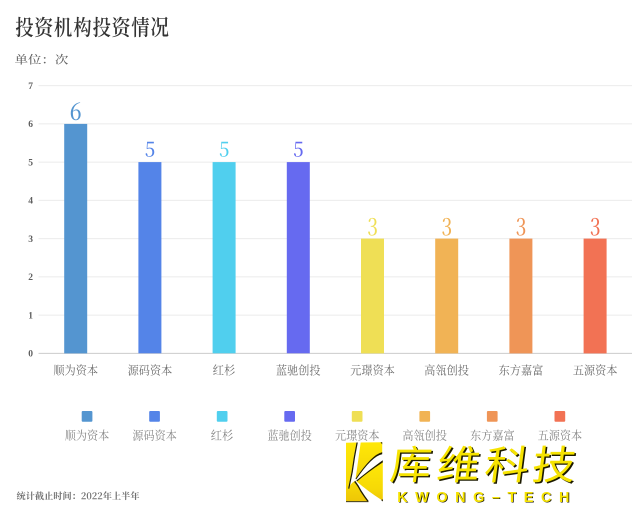 This screenshot has height=512, width=640. Describe the element at coordinates (30, 87) in the screenshot. I see `svg-text: 7` at that location.